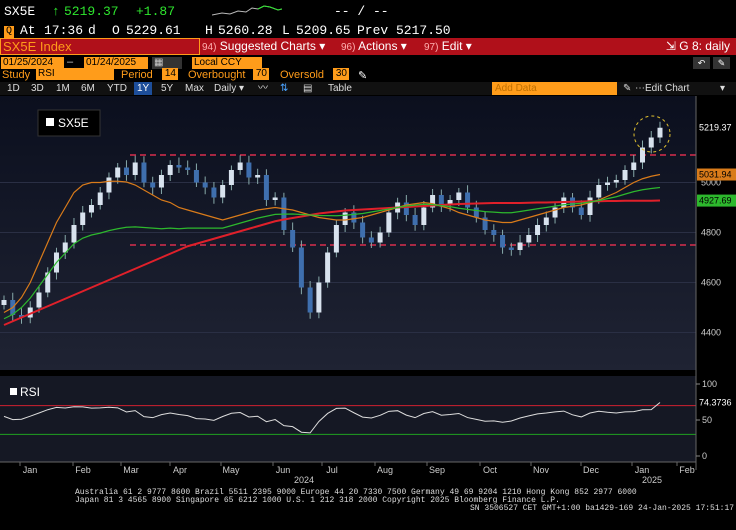 This screenshot has width=736, height=530. Describe the element at coordinates (56, 11) in the screenshot. I see `up-arrow-icon: ↑` at that location.